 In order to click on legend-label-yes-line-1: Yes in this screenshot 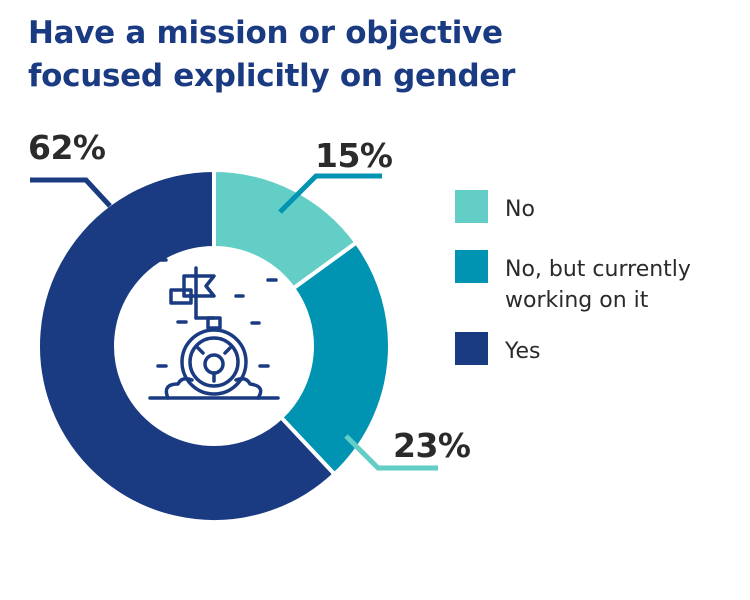, I will do `click(523, 351)`.